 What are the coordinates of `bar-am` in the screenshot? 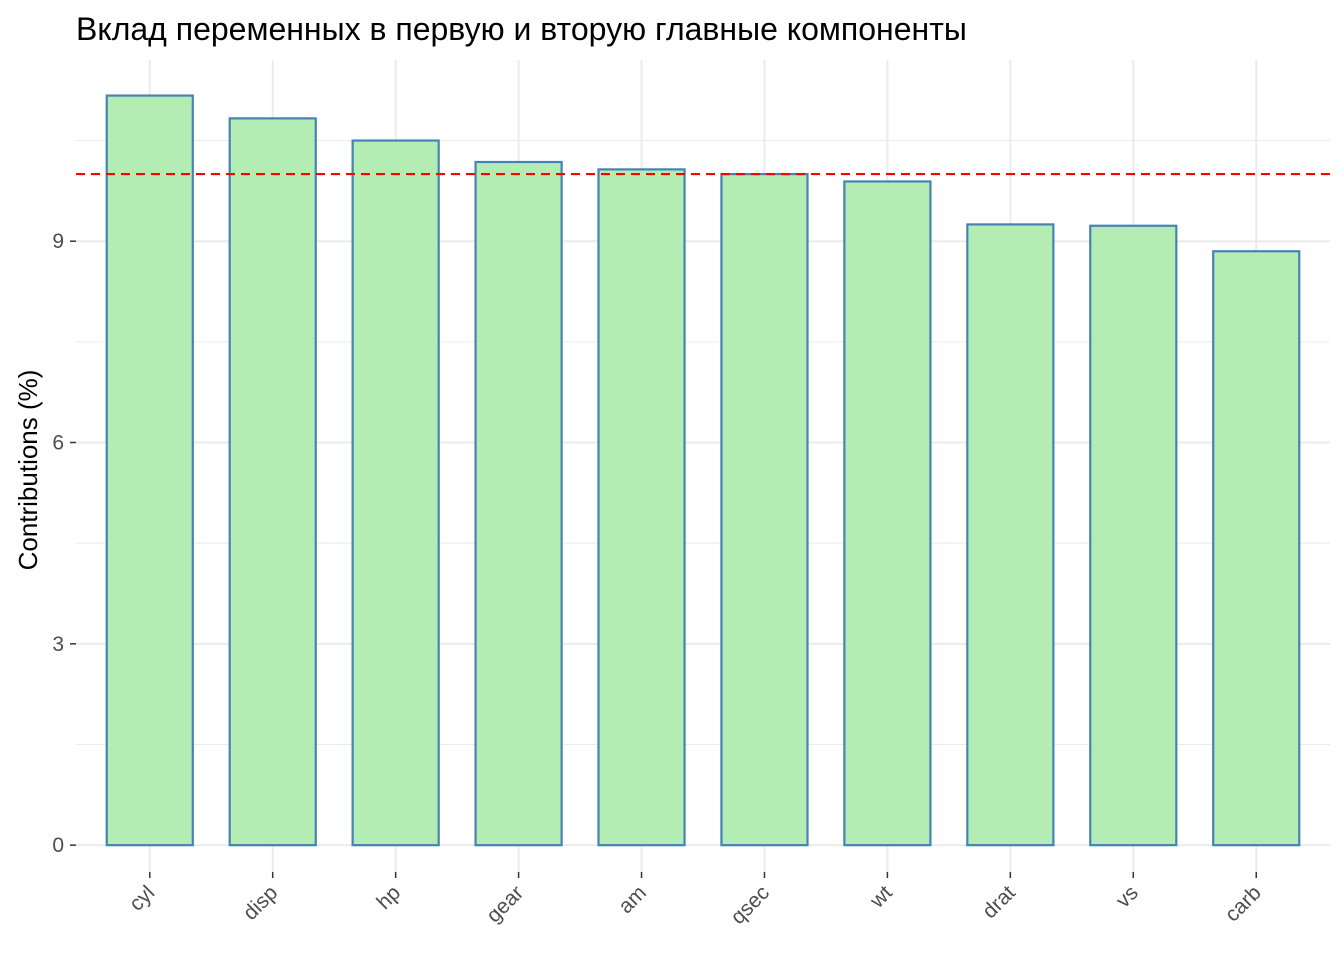 It's located at (641, 507).